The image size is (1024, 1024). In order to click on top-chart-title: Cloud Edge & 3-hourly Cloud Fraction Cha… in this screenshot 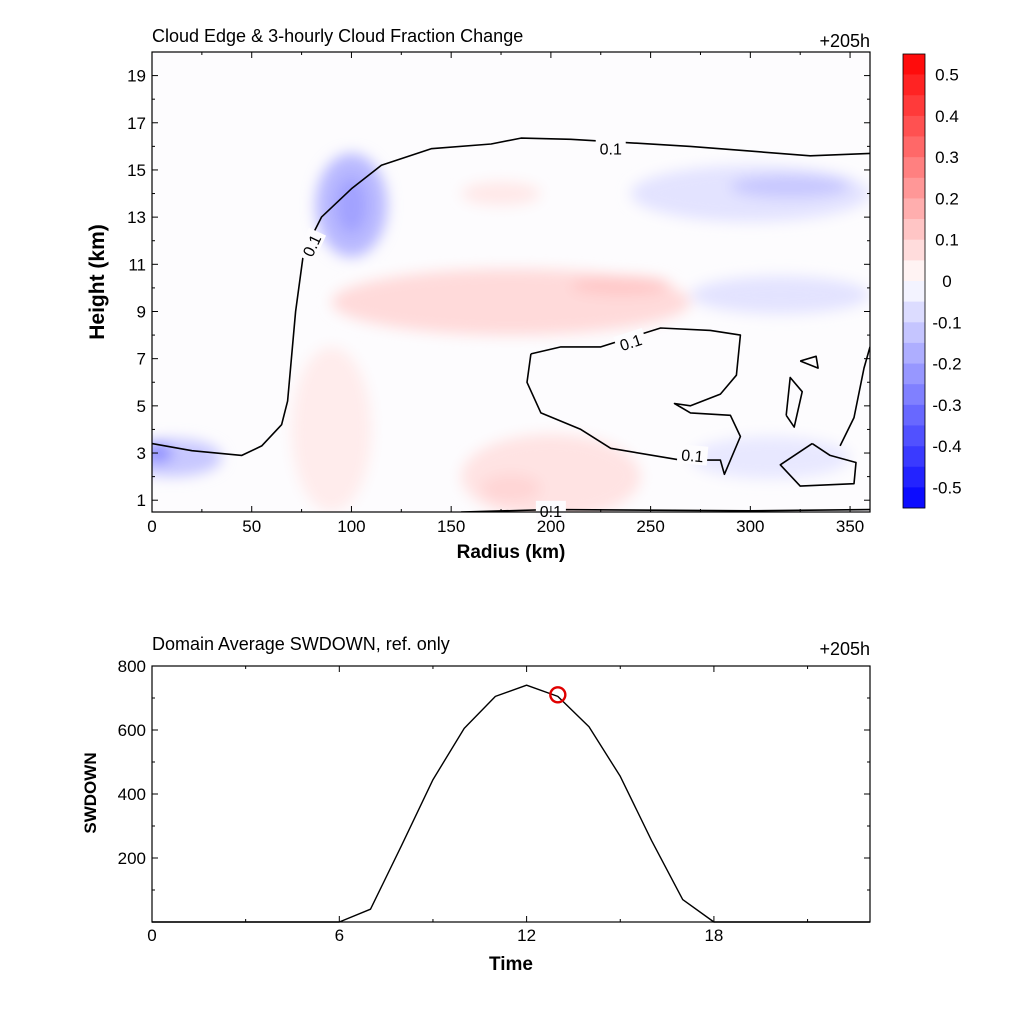, I will do `click(337, 36)`.